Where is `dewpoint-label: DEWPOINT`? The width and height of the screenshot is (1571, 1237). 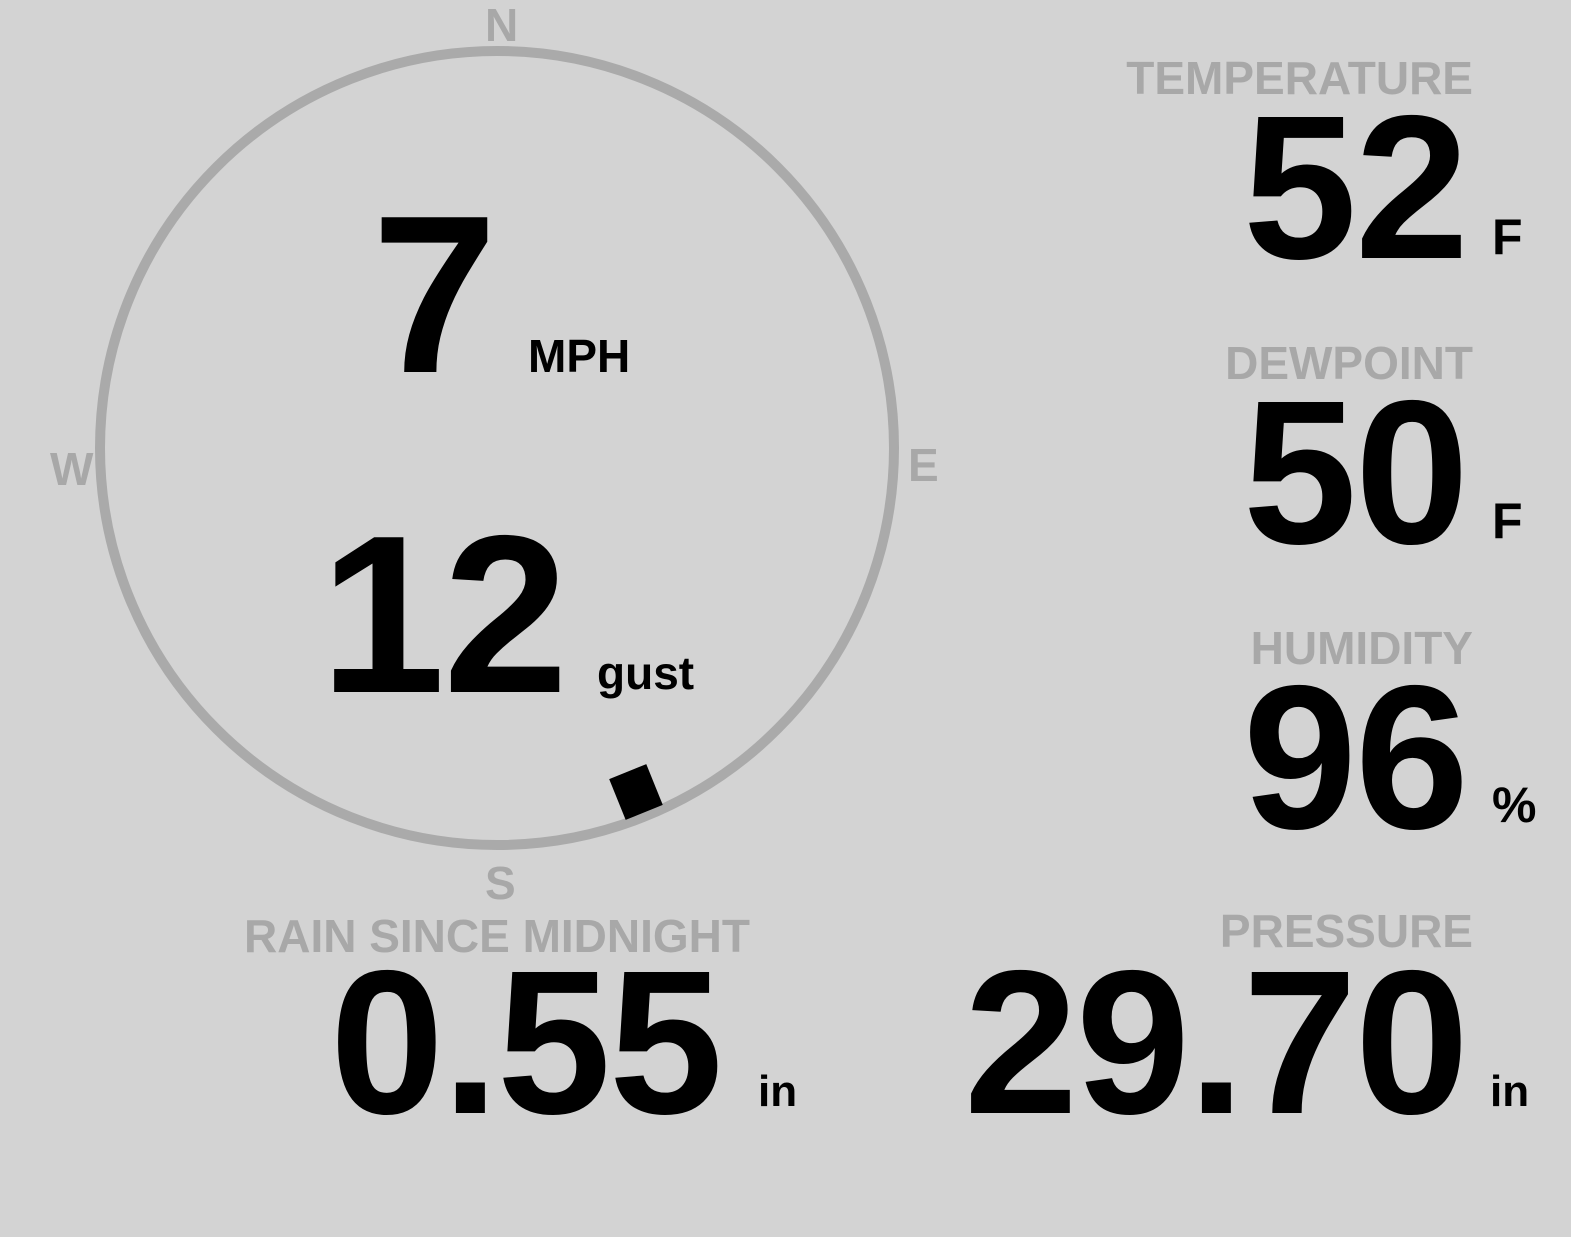
dewpoint-label: DEWPOINT is located at coordinates (1349, 363).